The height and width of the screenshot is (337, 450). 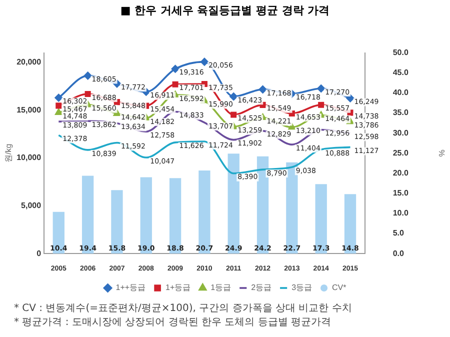 I want to click on chart-title: ■ 한우 거세우 육질등급별 평균 경락 가격, so click(x=225, y=11).